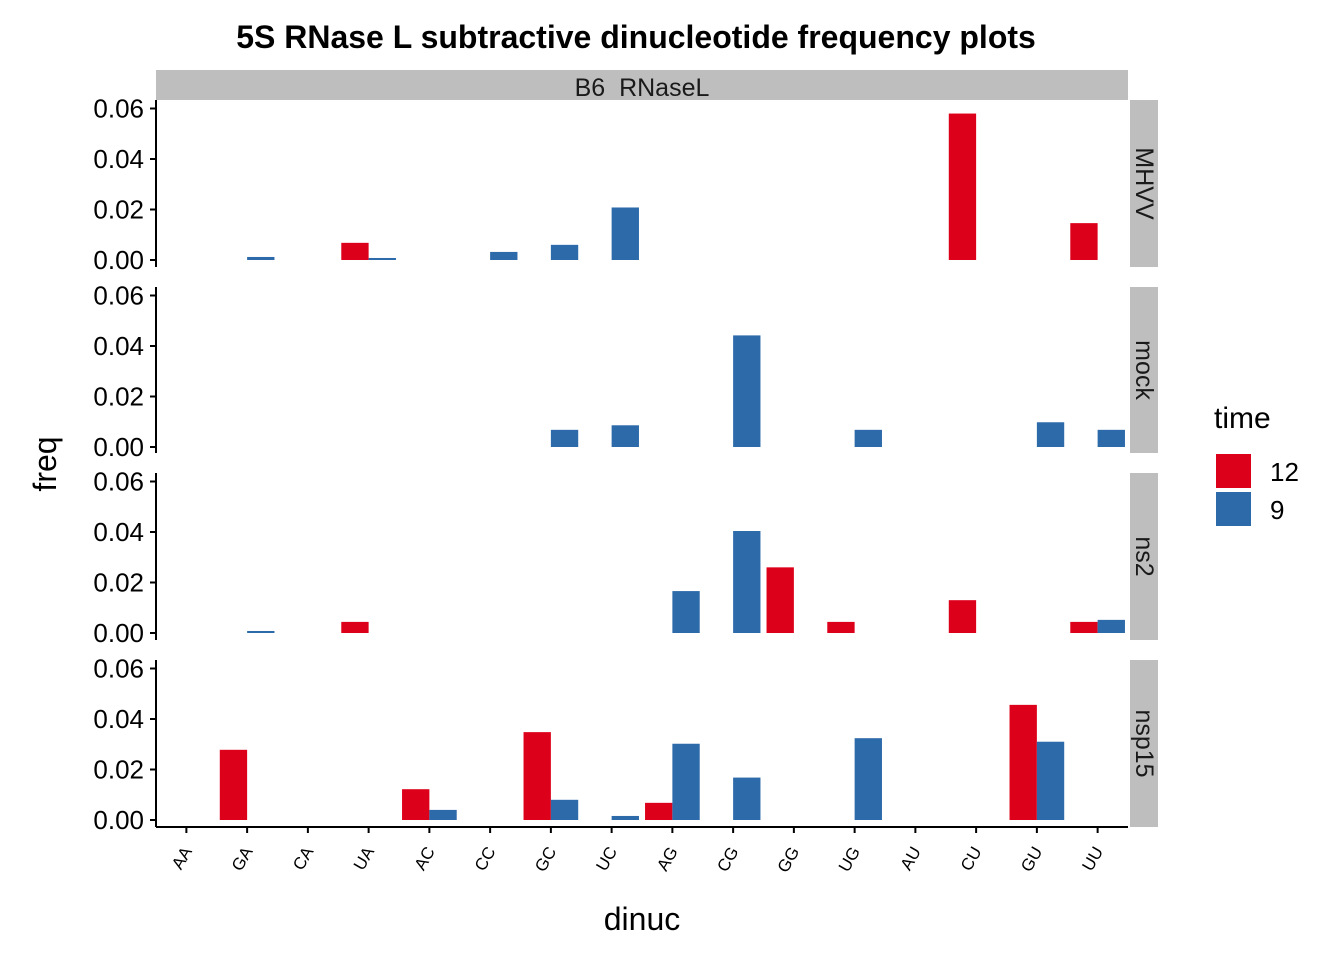 This screenshot has width=1344, height=960. Describe the element at coordinates (1256, 464) in the screenshot. I see `legend: time 12 9` at that location.